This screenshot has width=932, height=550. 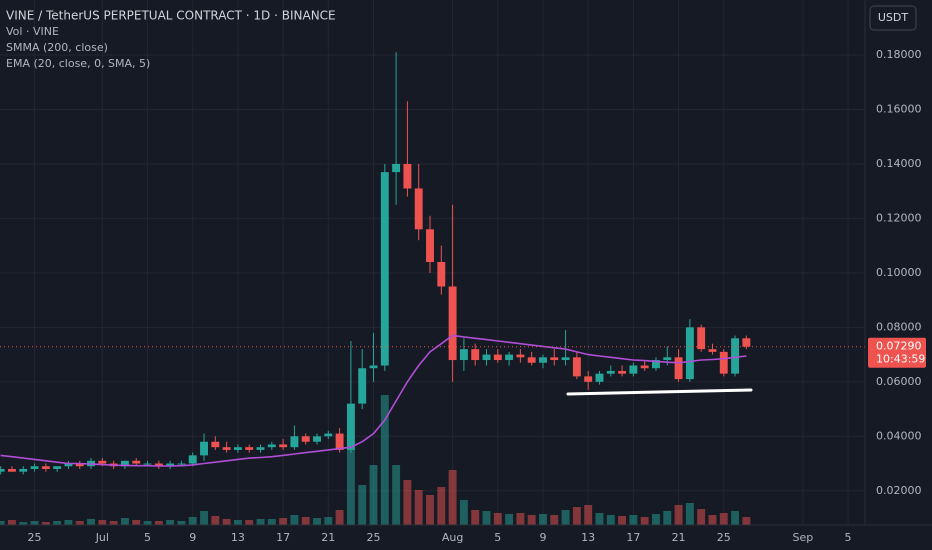 I want to click on x-tick-label: 21, so click(x=679, y=537).